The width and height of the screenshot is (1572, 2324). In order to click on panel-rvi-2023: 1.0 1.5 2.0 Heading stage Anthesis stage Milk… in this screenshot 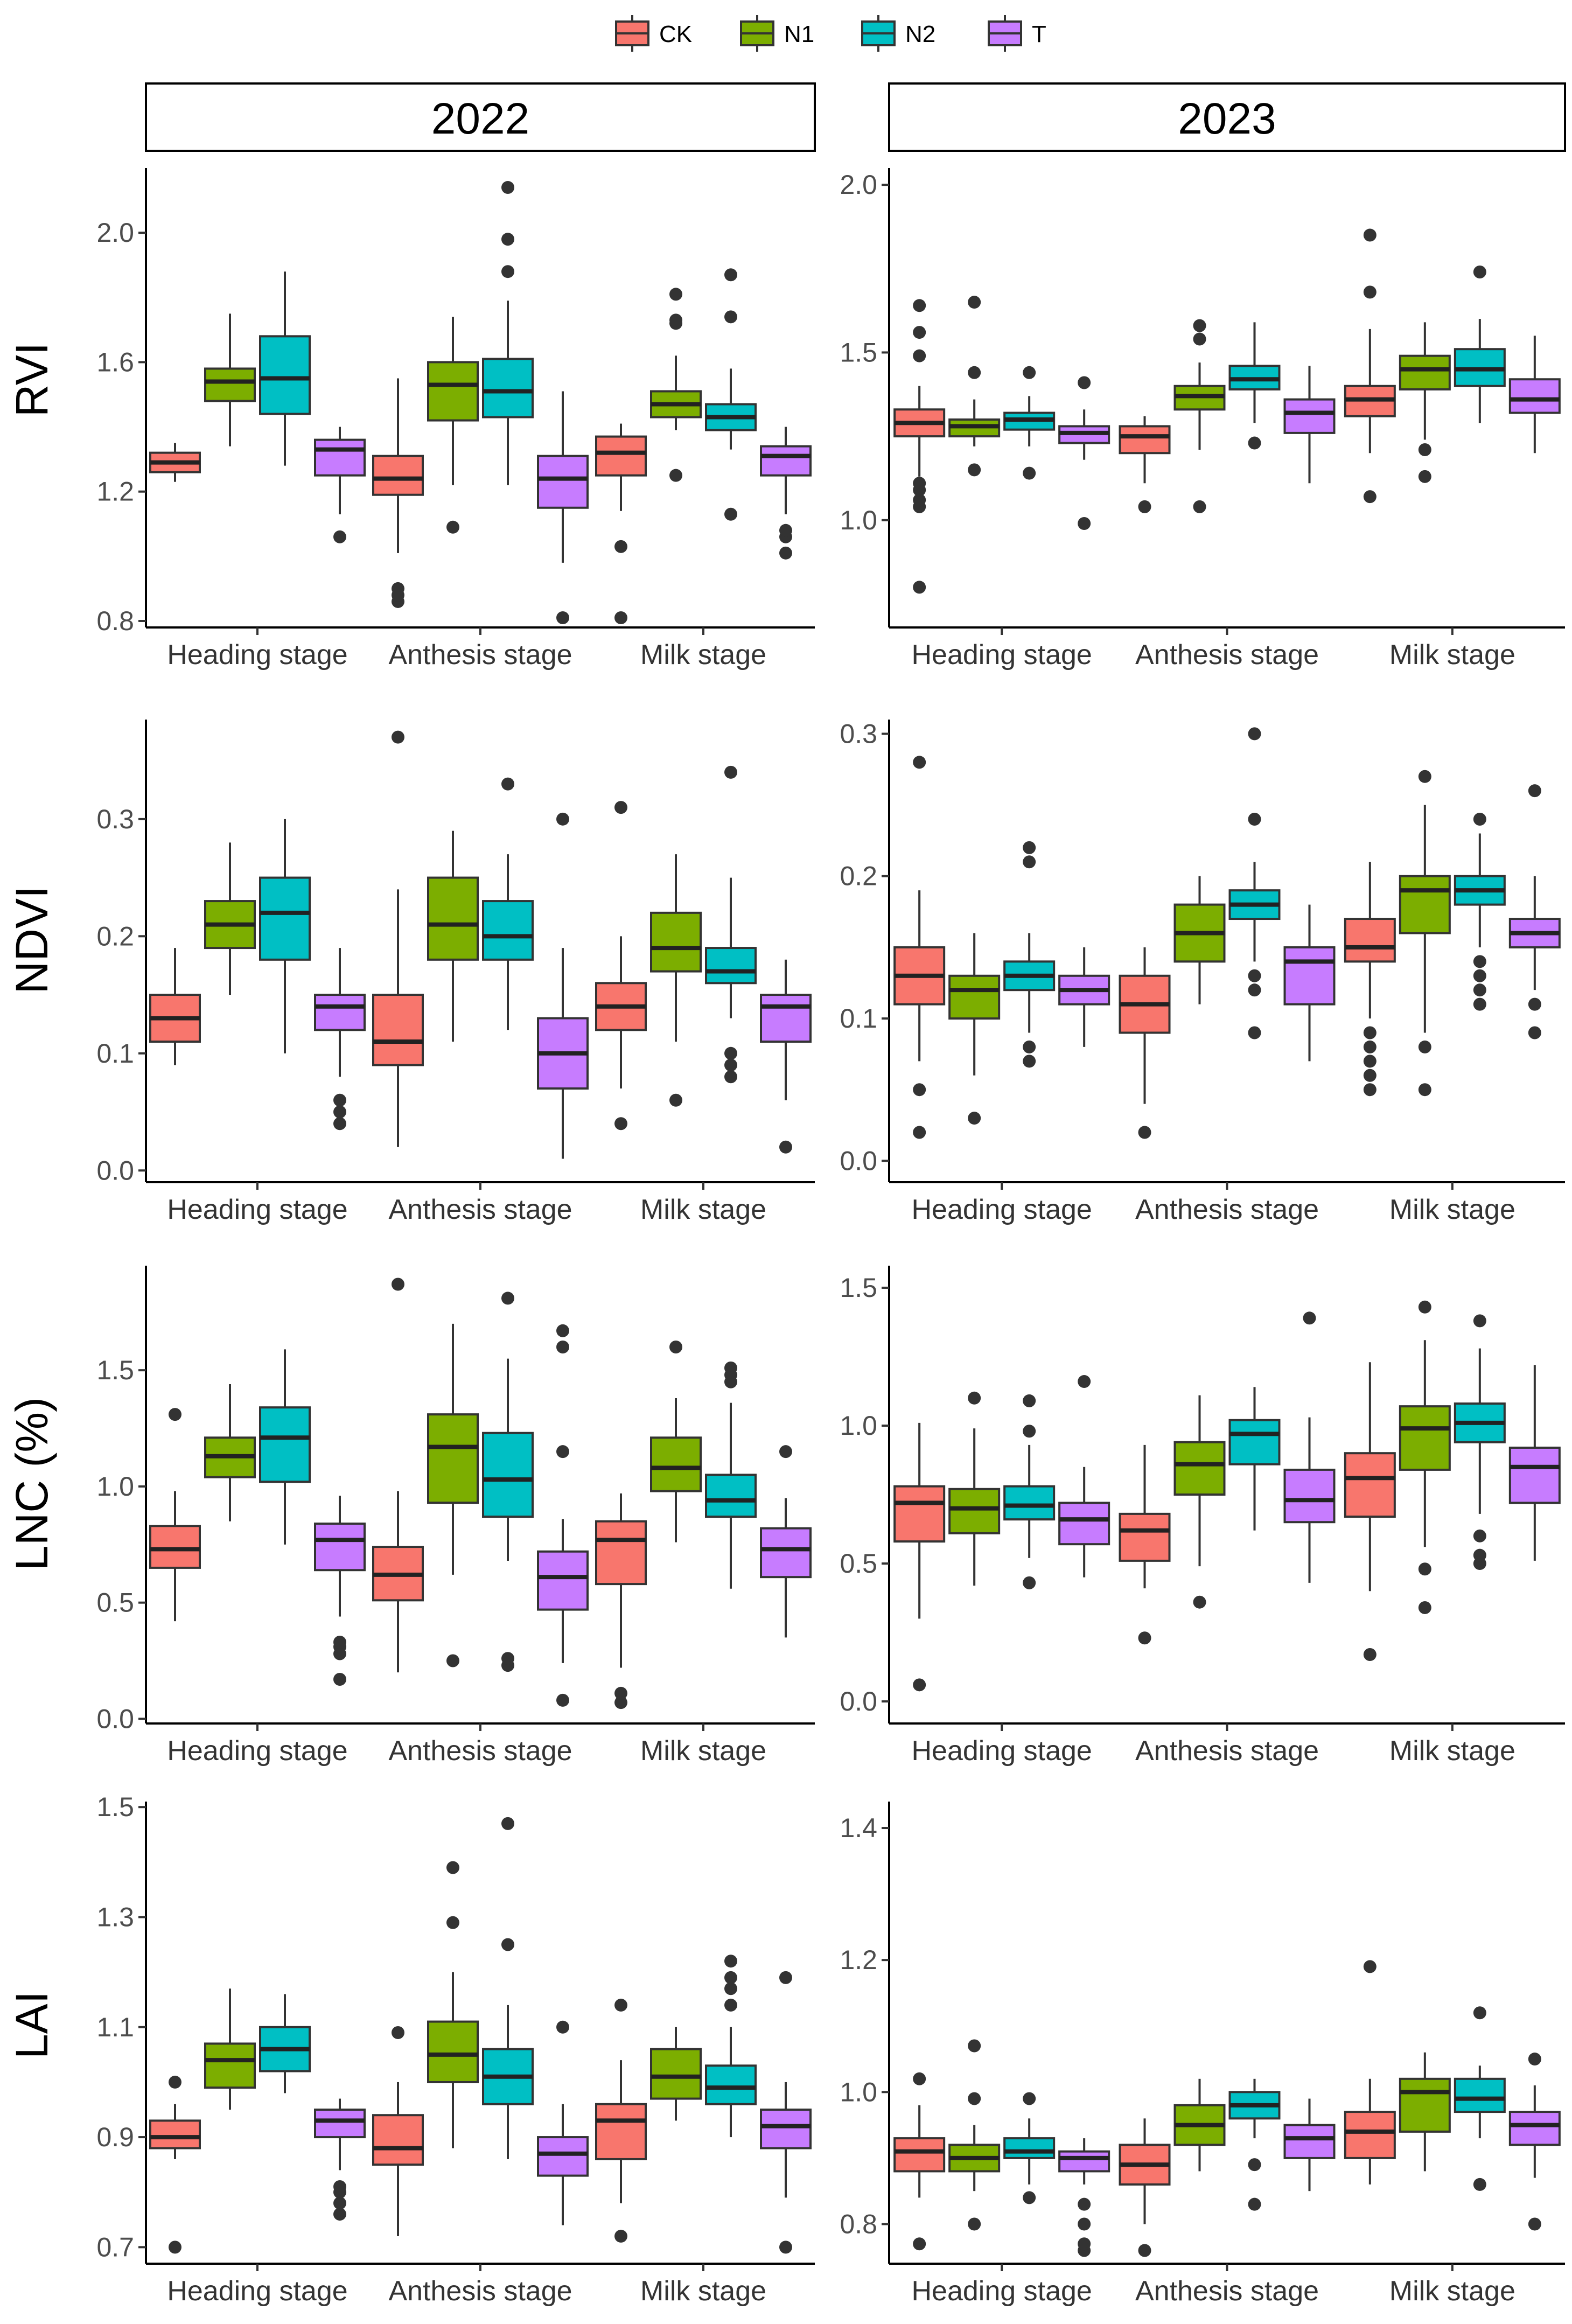, I will do `click(1202, 419)`.